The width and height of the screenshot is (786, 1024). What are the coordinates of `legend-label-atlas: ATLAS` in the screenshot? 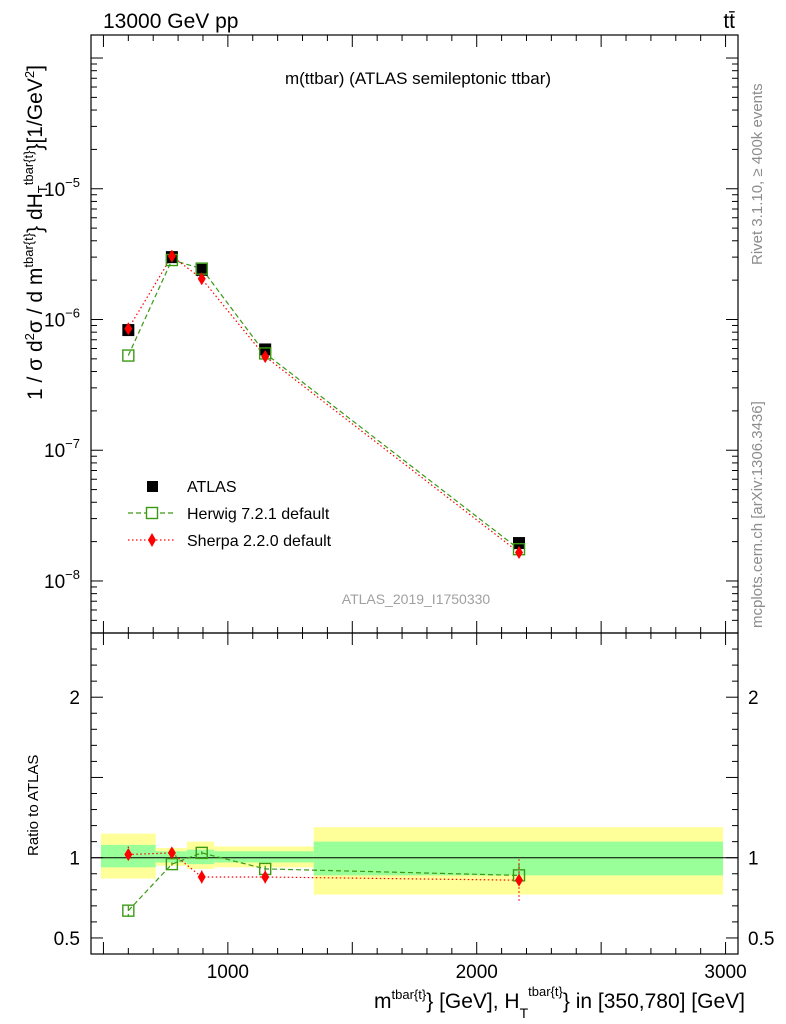 It's located at (212, 487).